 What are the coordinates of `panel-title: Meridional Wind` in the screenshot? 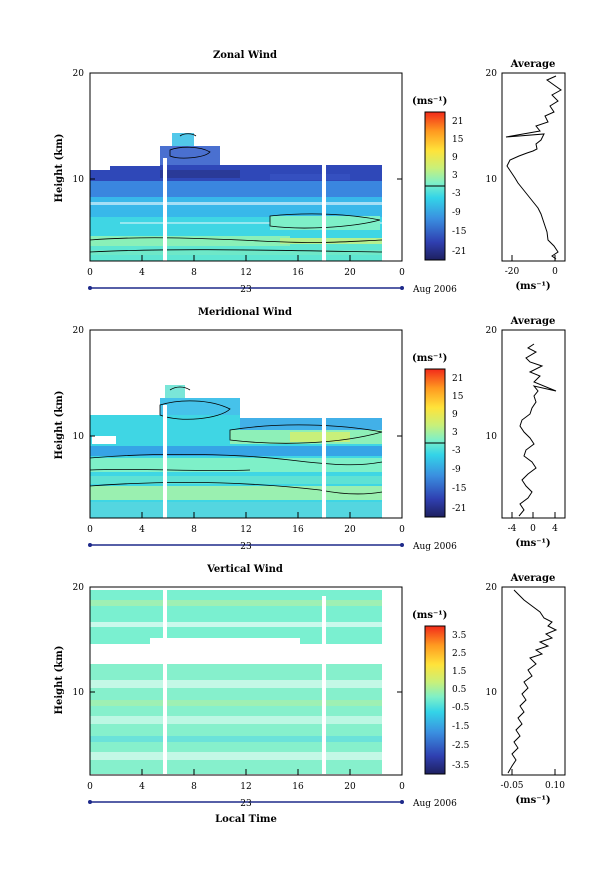 It's located at (245, 312).